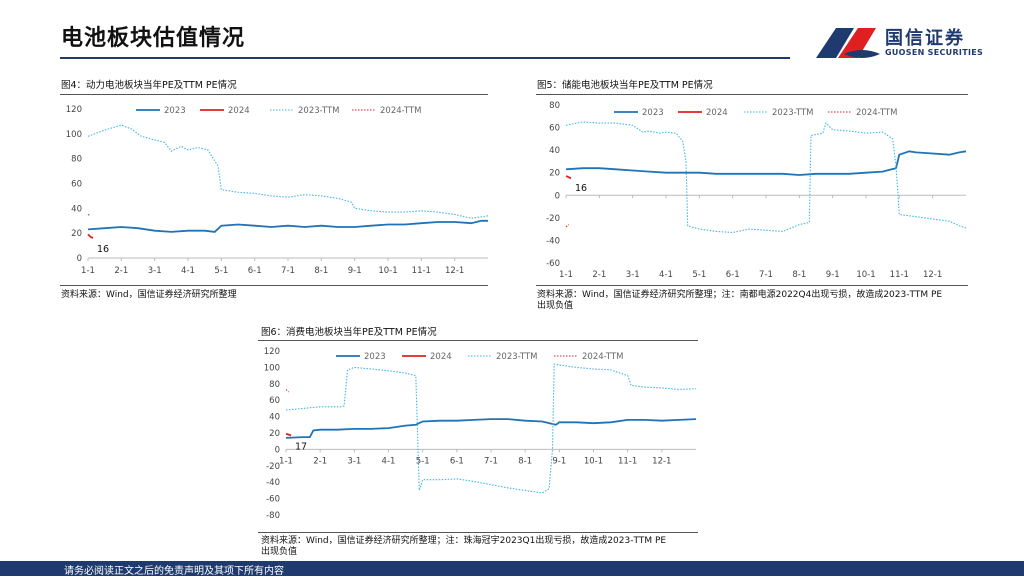 The width and height of the screenshot is (1024, 577). What do you see at coordinates (349, 332) in the screenshot?
I see `figure-6-title: 图6：消费电池板块当年PE及TTM PE情况` at bounding box center [349, 332].